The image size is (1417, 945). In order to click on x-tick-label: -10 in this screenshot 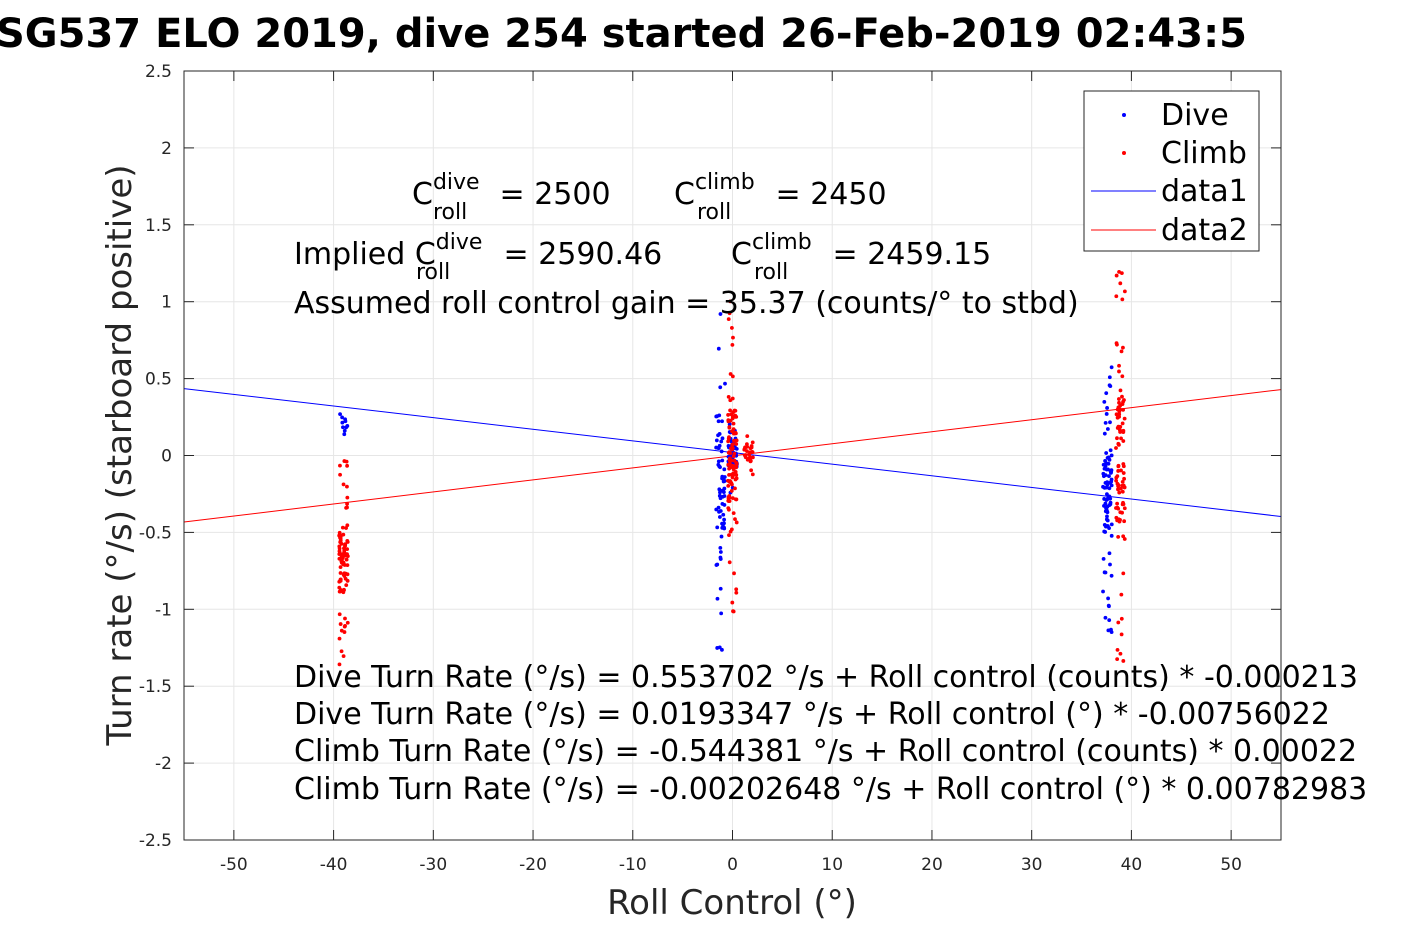, I will do `click(633, 865)`.